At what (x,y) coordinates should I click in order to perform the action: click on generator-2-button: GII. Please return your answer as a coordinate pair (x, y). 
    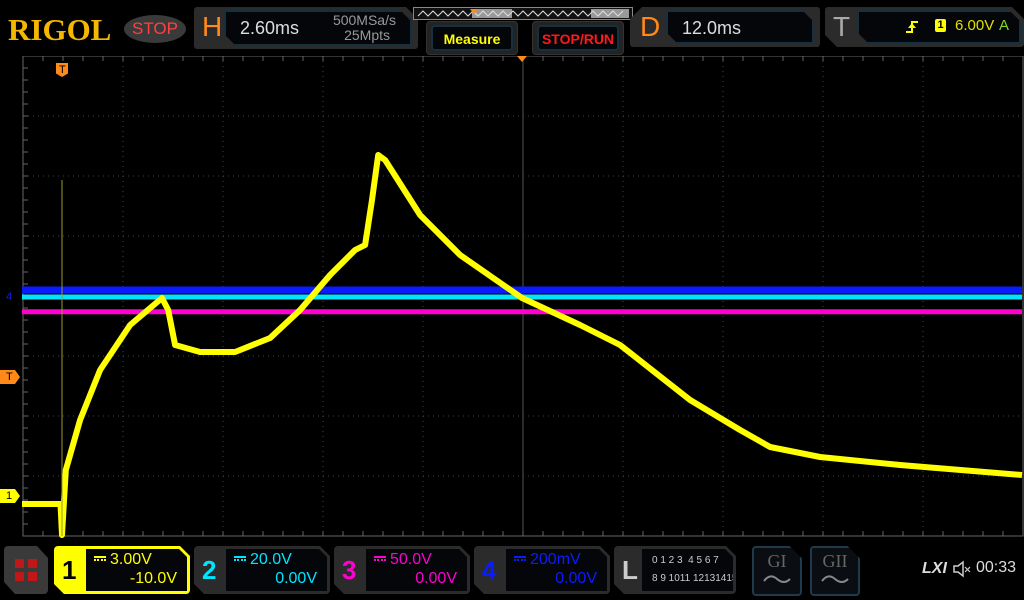
    Looking at the image, I should click on (835, 571).